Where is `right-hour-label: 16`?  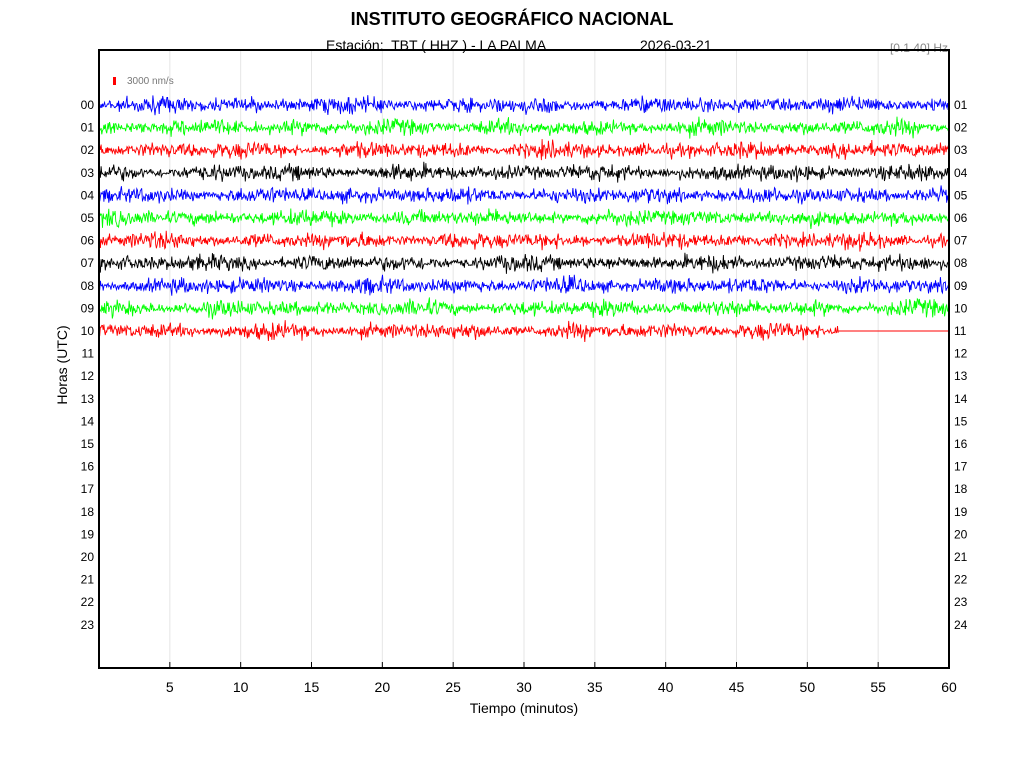
right-hour-label: 16 is located at coordinates (961, 444).